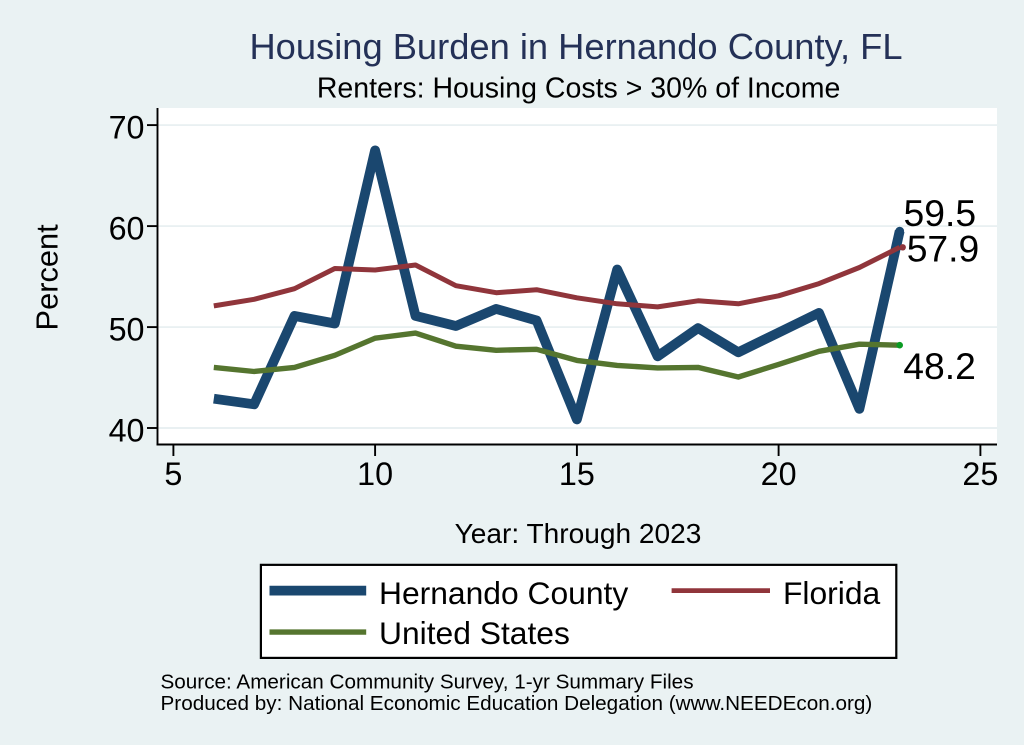  Describe the element at coordinates (832, 593) in the screenshot. I see `svg-text: Florida` at that location.